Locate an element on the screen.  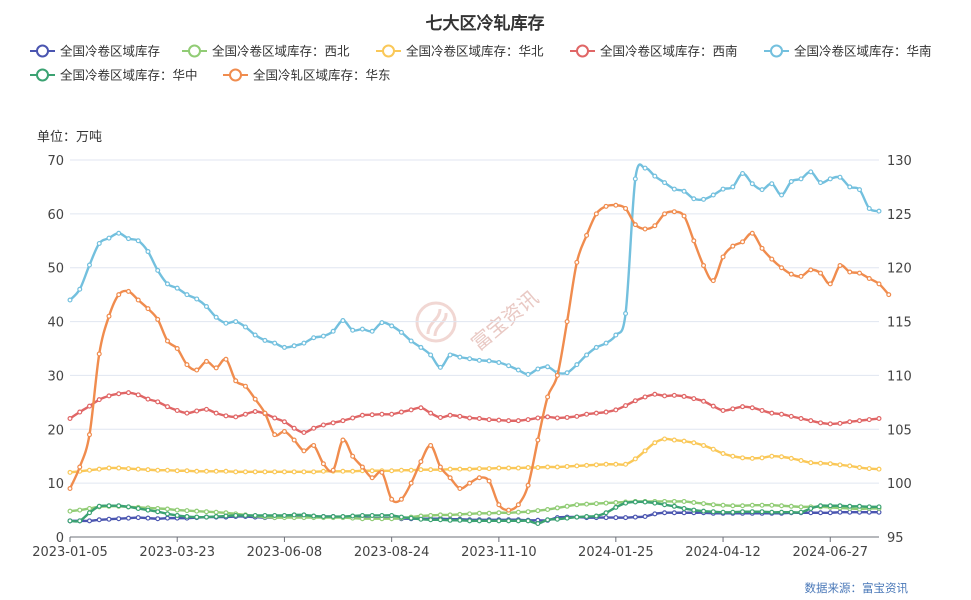
y-left-tick-label: 10 is located at coordinates (55, 484).